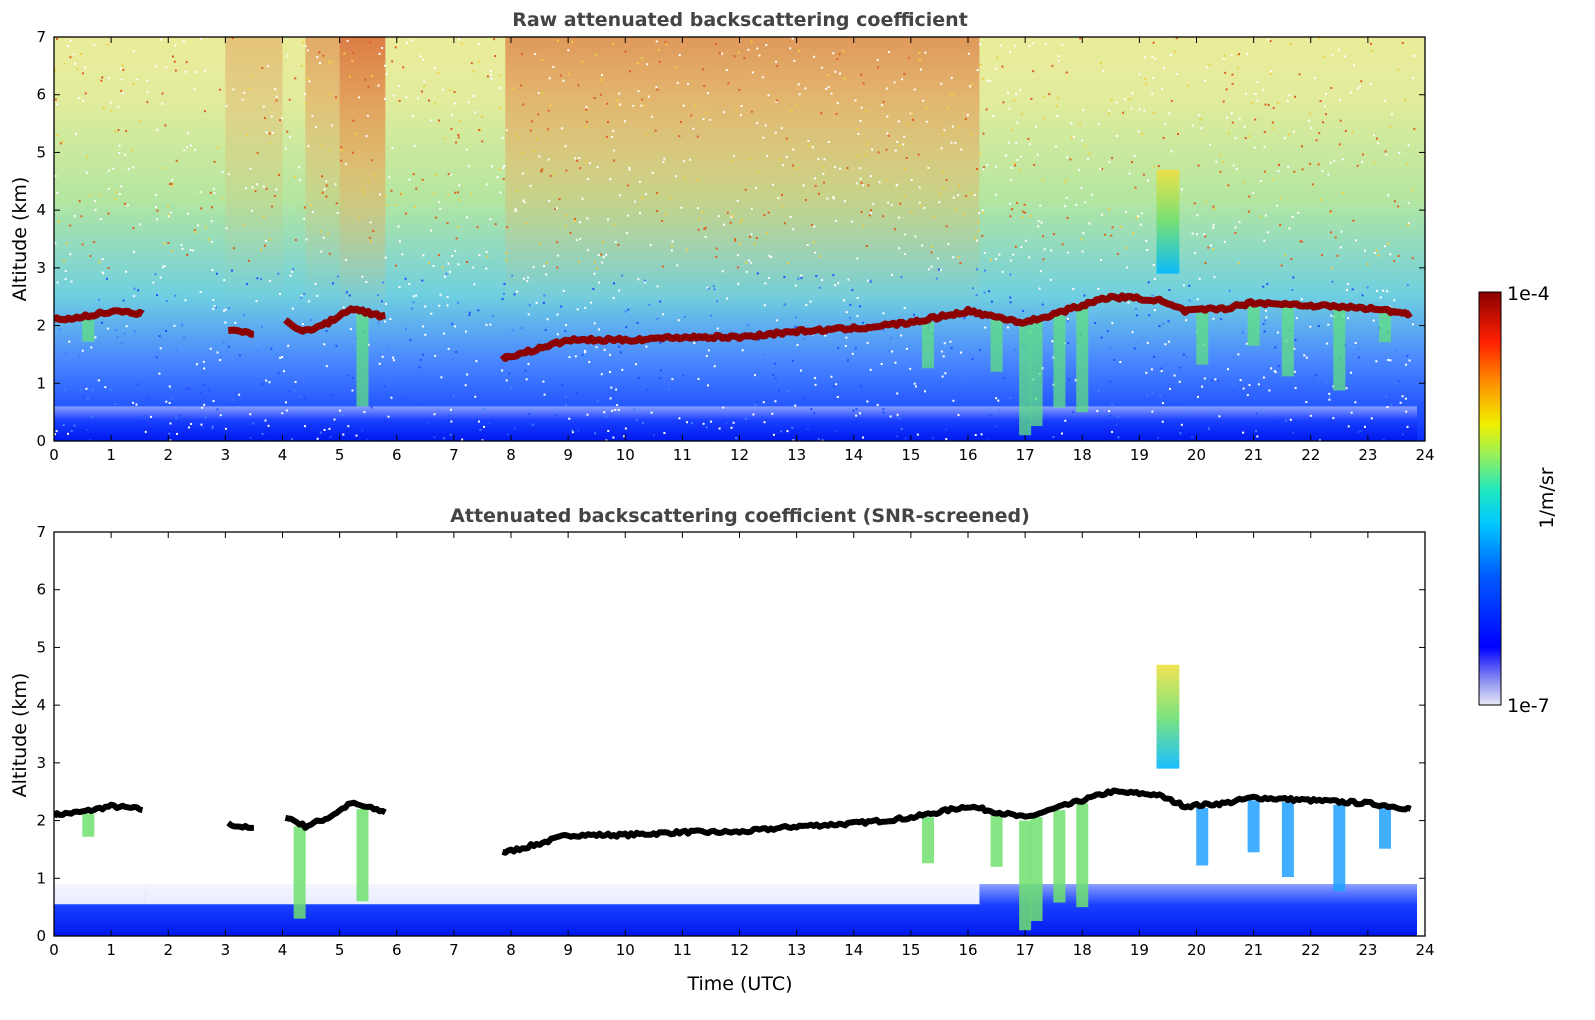 The image size is (1595, 1020). Describe the element at coordinates (1367, 455) in the screenshot. I see `x-tick-label: 23` at that location.